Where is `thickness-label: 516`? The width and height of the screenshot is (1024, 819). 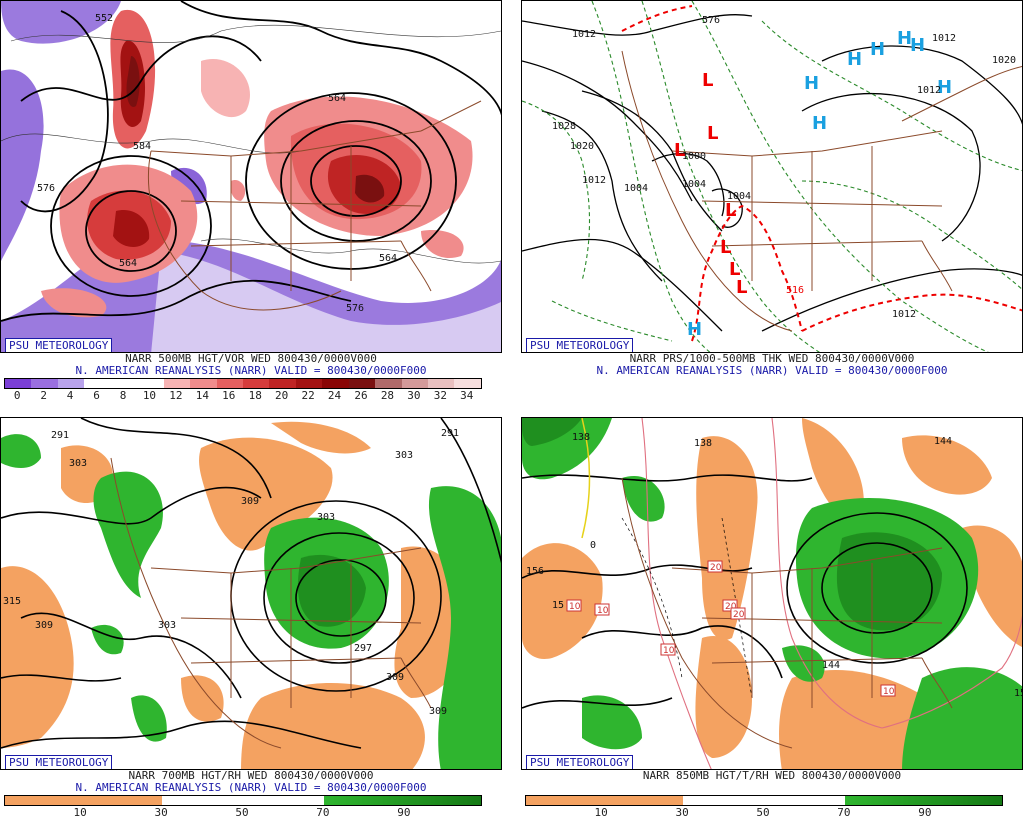 thickness-label: 516 is located at coordinates (795, 290).